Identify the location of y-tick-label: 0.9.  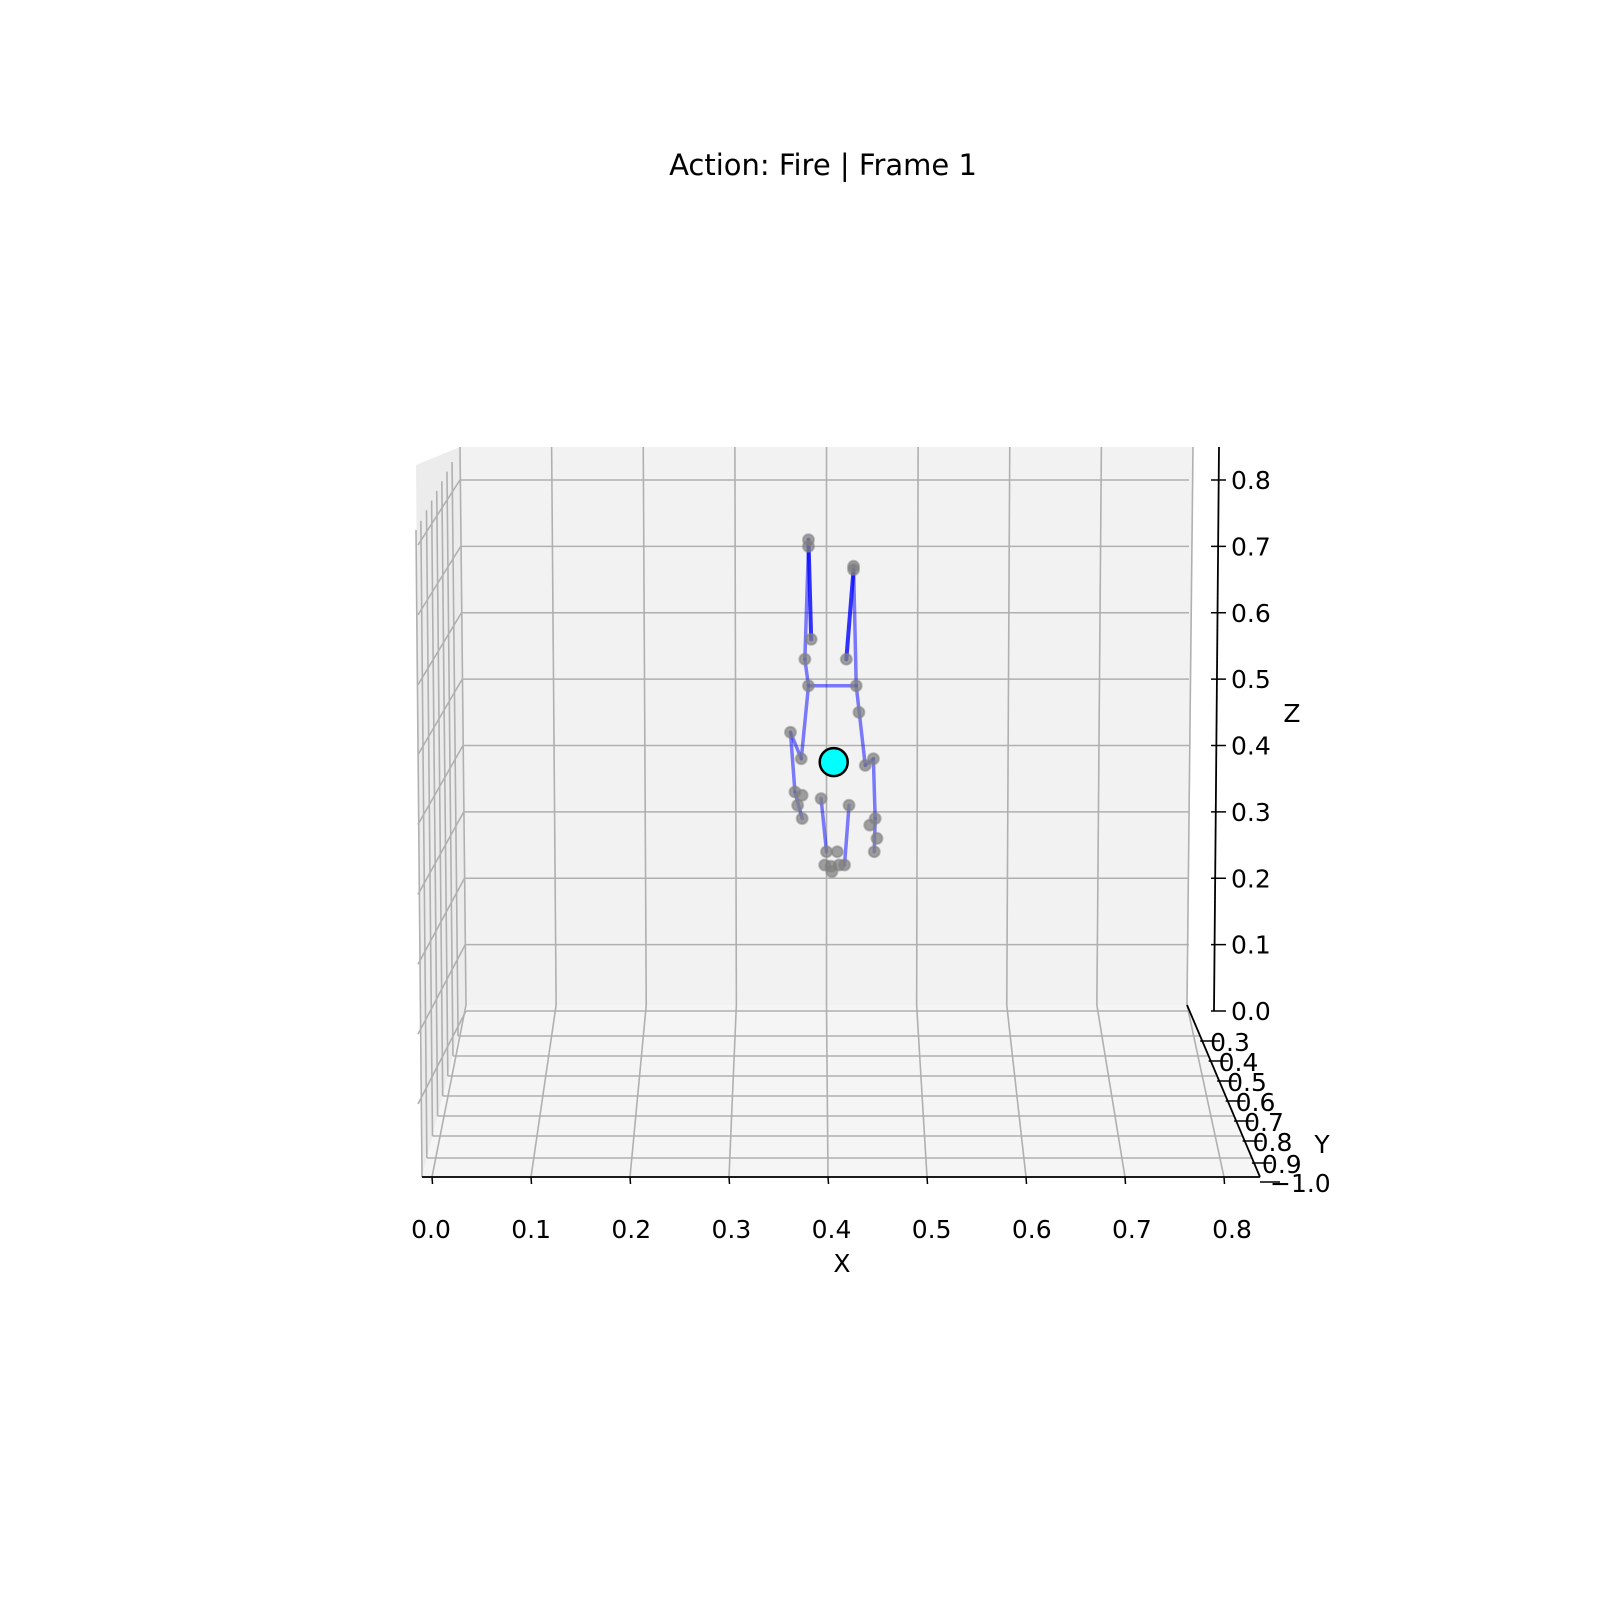
(1282, 1164).